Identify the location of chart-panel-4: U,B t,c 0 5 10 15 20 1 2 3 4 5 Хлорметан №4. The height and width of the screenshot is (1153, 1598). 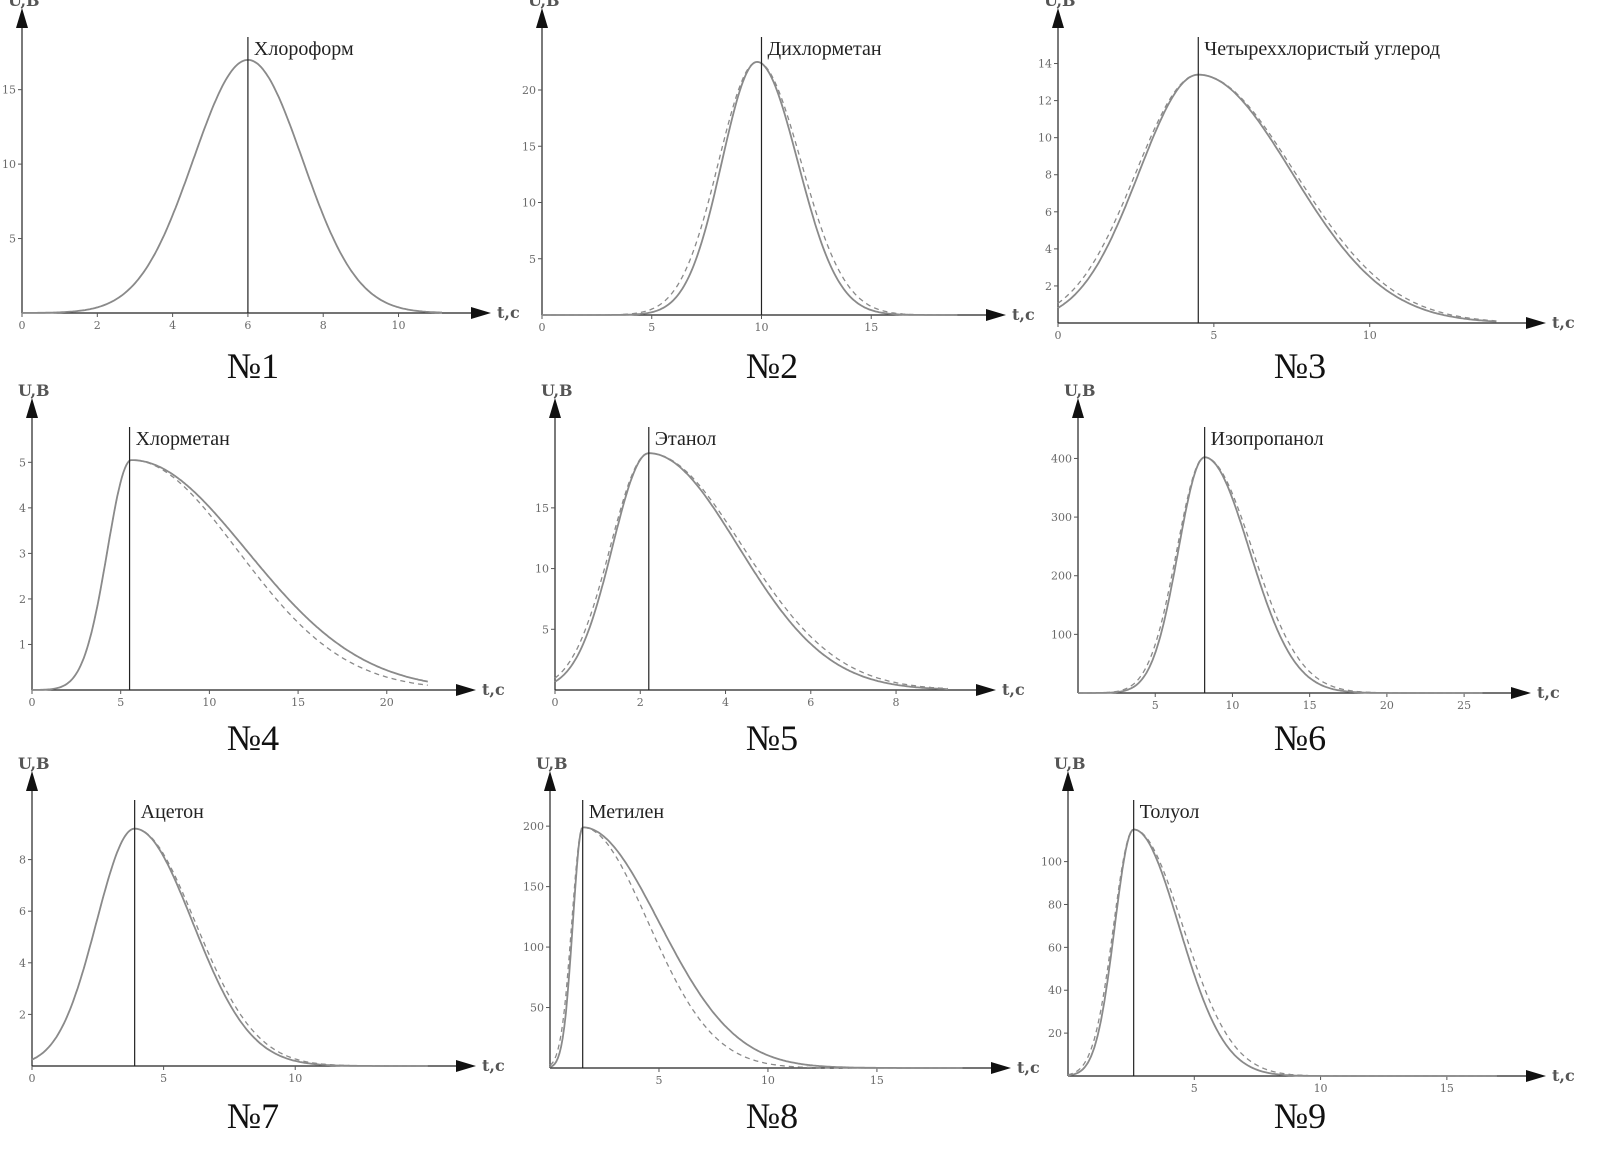
(261, 569).